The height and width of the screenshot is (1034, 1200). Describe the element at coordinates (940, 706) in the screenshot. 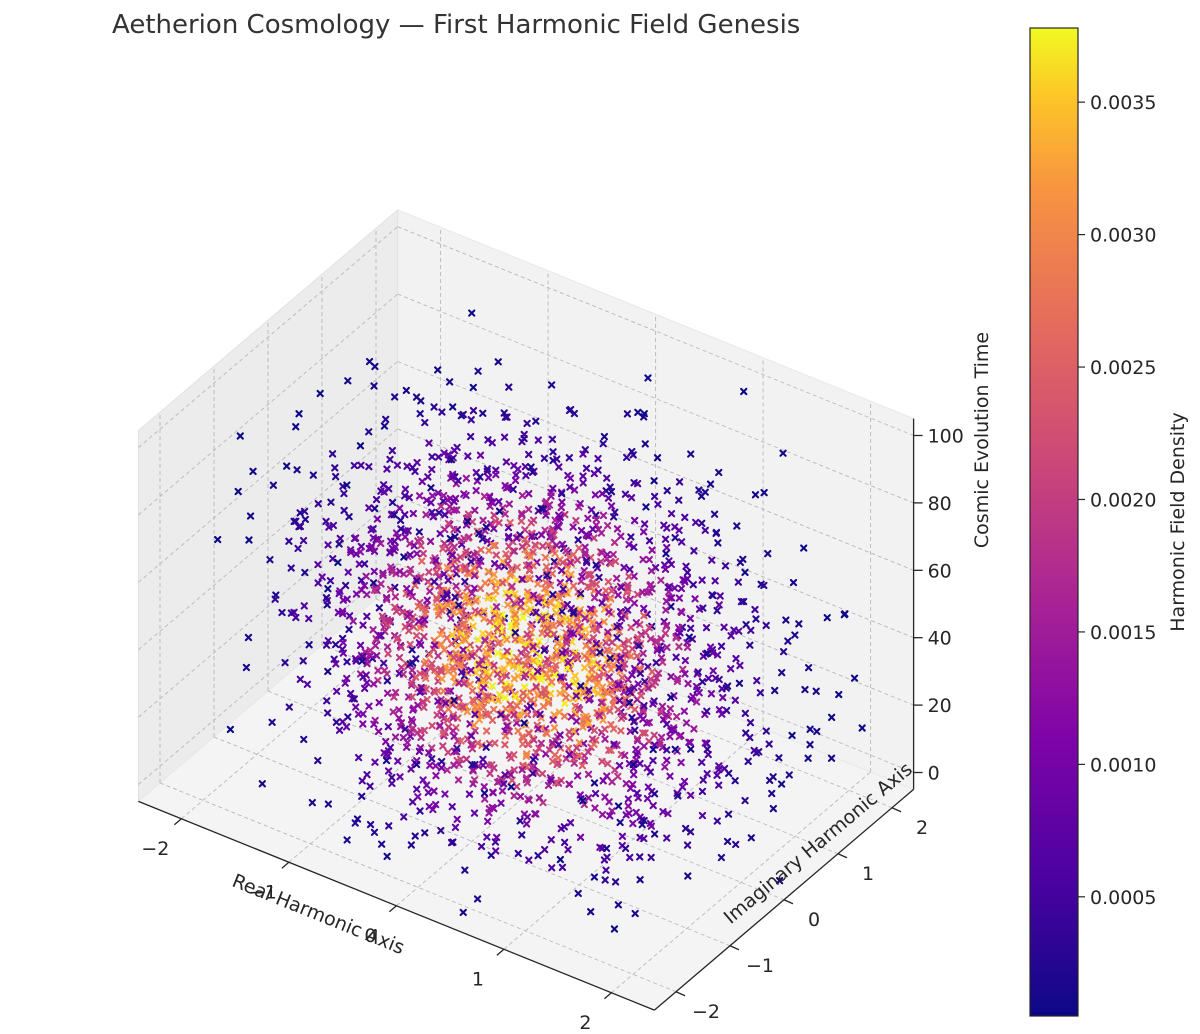

I see `z-tick-label: 20` at that location.